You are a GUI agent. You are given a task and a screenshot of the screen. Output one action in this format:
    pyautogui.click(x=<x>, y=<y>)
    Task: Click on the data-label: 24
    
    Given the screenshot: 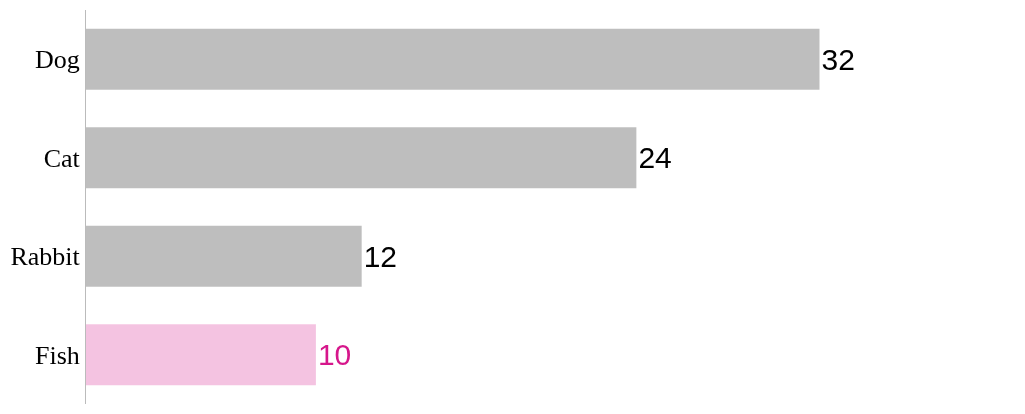 What is the action you would take?
    pyautogui.click(x=655, y=158)
    